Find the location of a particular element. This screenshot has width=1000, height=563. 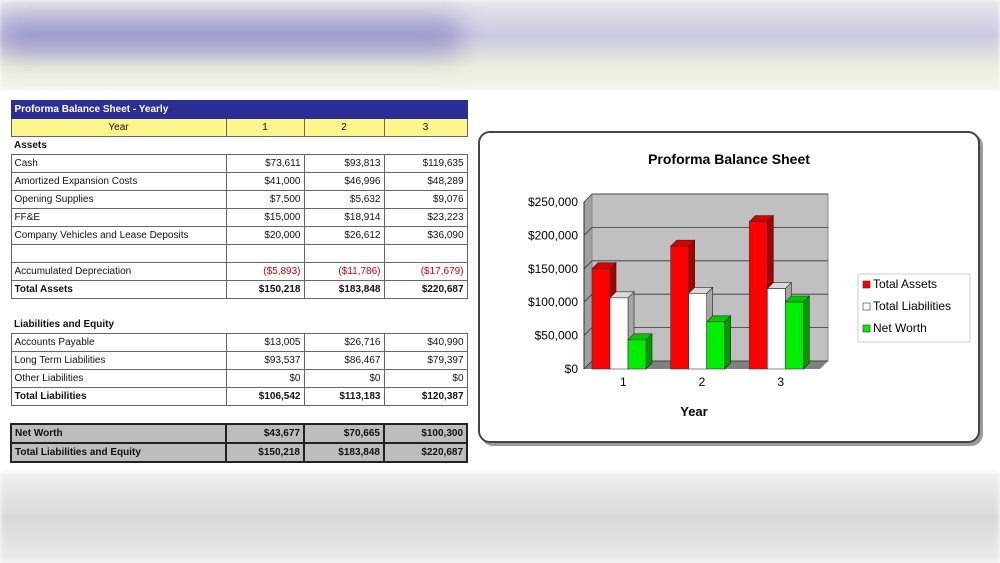

table-title: Proforma Balance Sheet - Yearly is located at coordinates (239, 109).